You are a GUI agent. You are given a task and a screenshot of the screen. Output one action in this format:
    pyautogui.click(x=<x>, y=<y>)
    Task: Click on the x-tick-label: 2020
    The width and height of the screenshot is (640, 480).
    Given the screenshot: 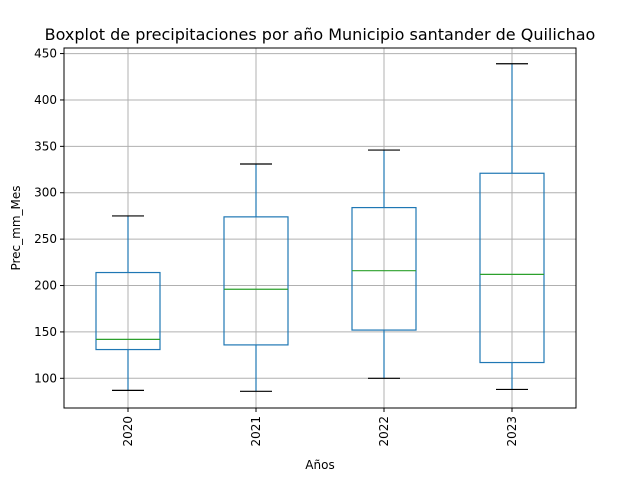 What is the action you would take?
    pyautogui.click(x=128, y=431)
    